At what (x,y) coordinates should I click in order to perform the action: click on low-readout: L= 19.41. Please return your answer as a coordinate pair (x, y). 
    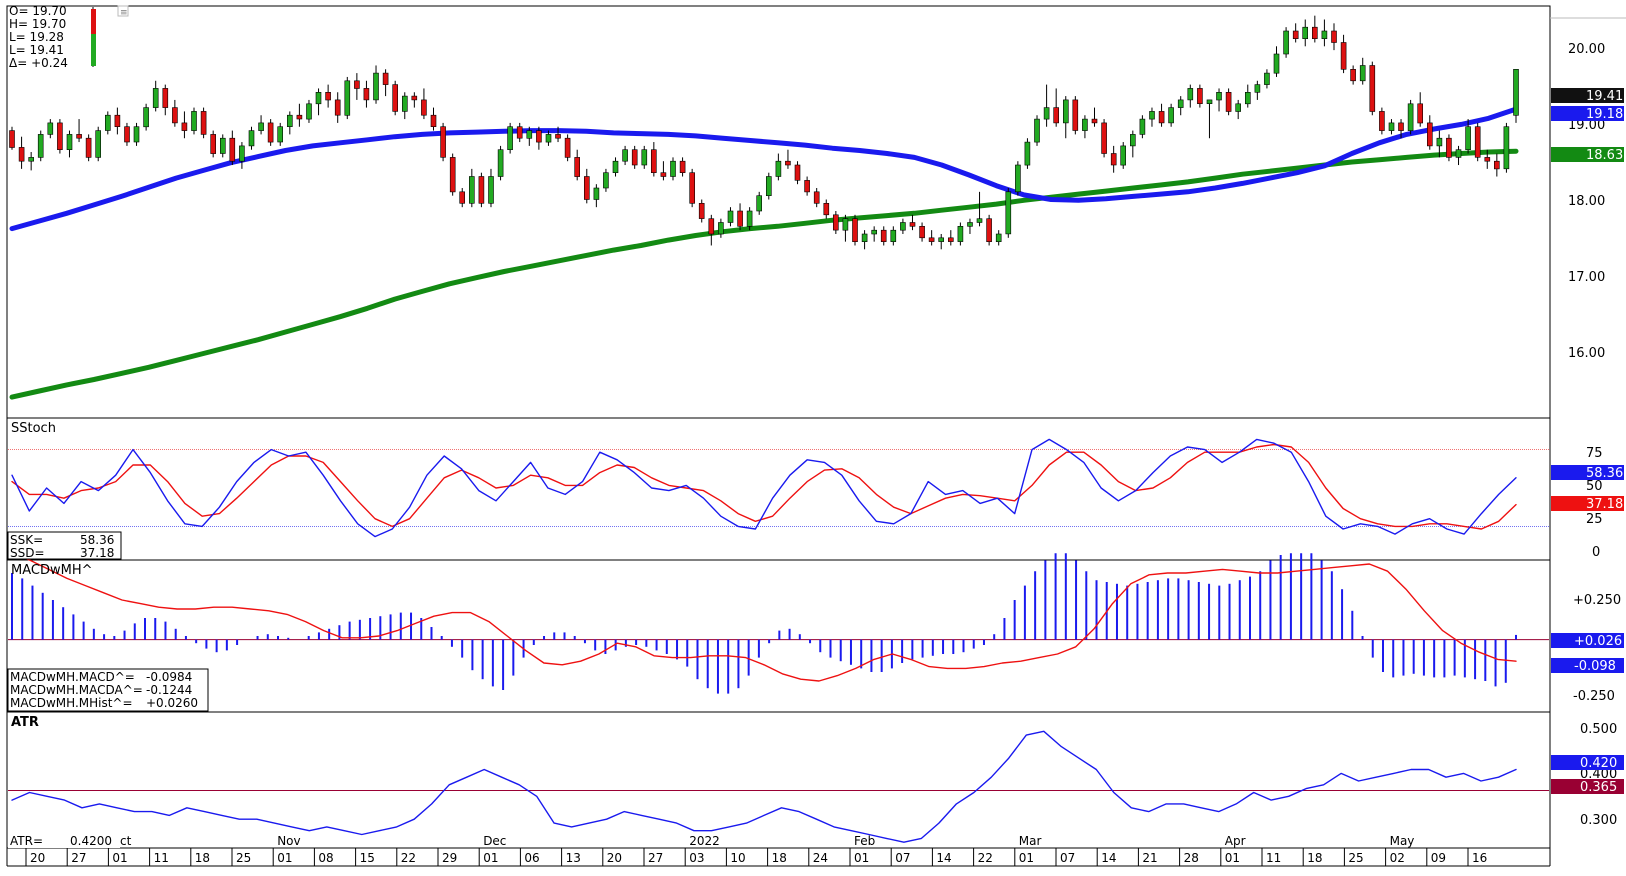
    Looking at the image, I should click on (36, 50).